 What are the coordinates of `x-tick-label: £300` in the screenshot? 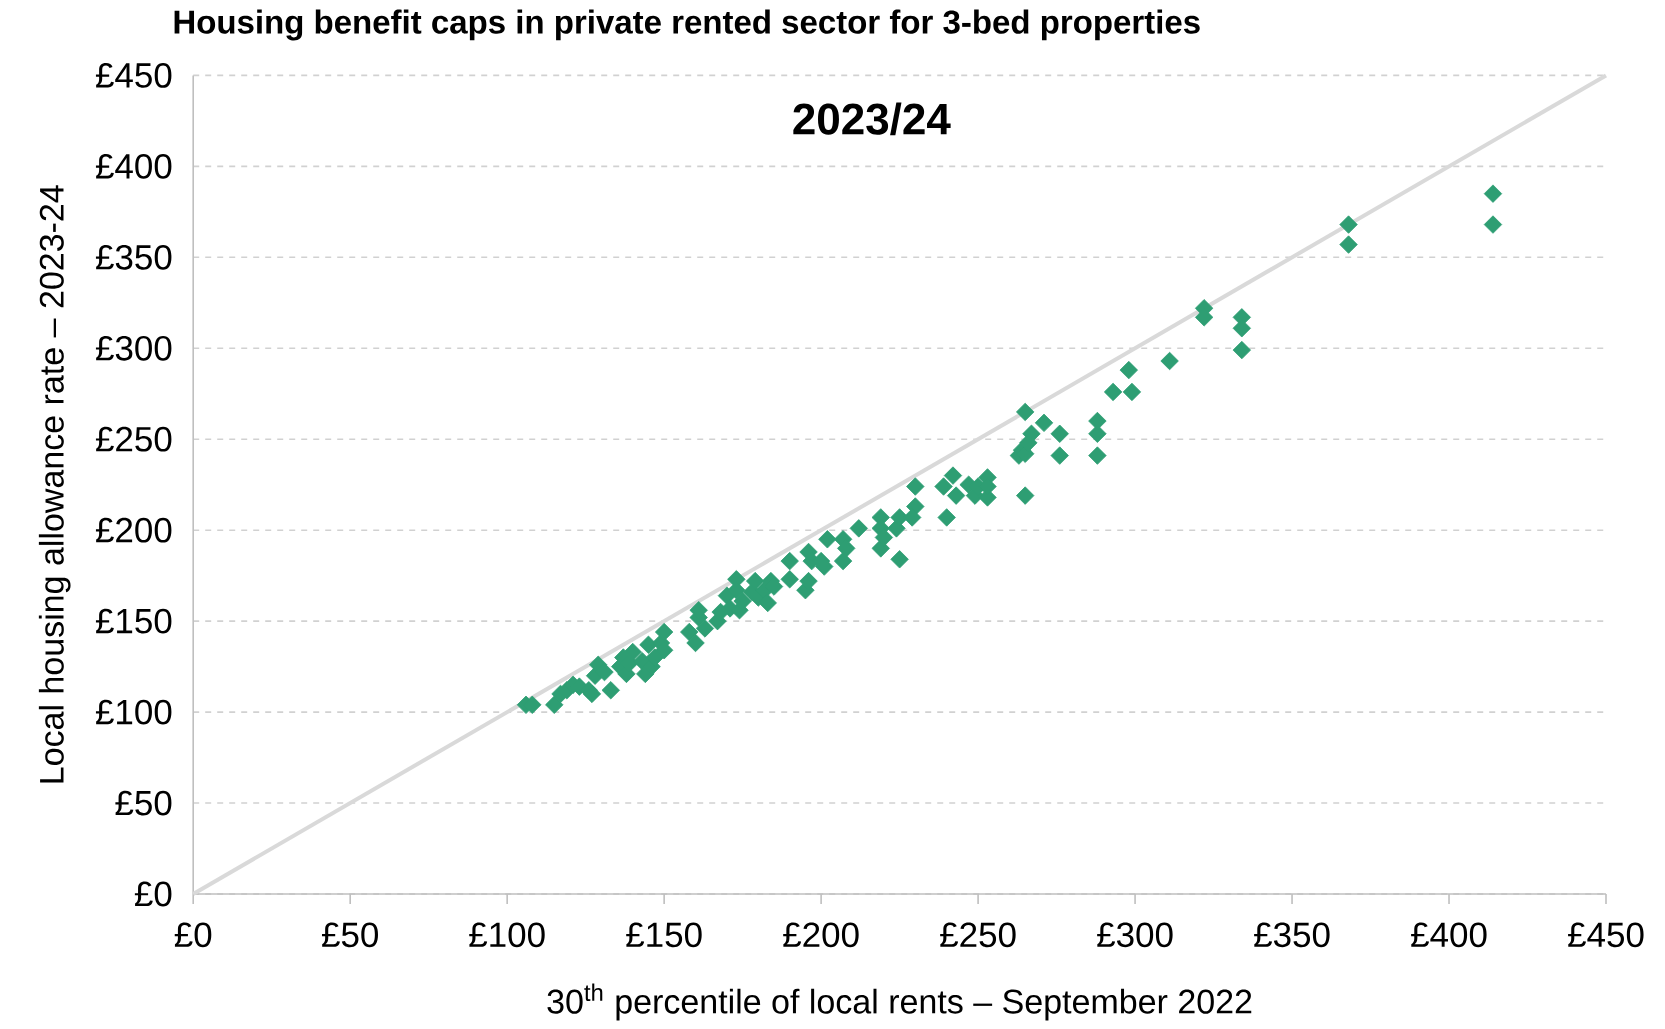 It's located at (1135, 935).